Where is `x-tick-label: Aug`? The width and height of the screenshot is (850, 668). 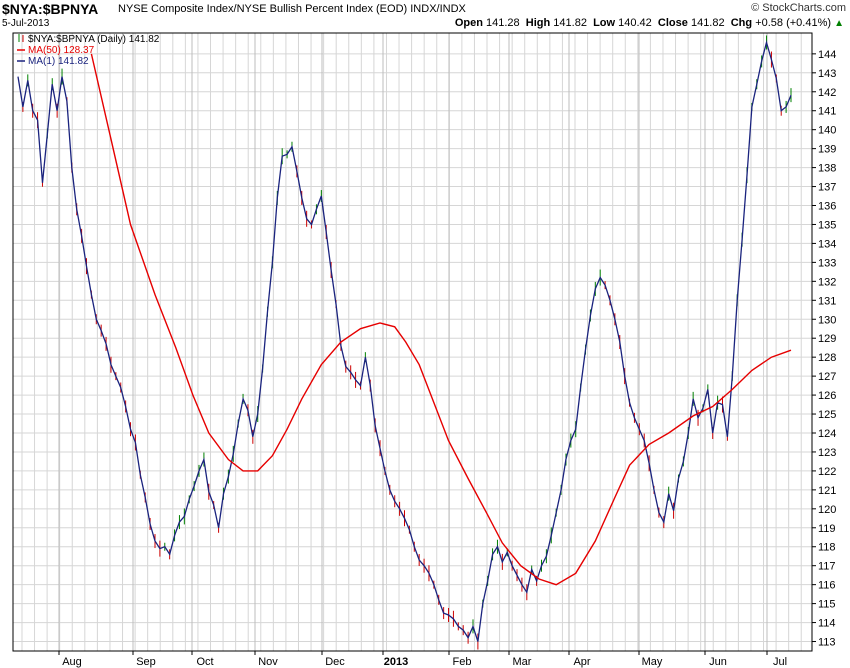
x-tick-label: Aug is located at coordinates (72, 662).